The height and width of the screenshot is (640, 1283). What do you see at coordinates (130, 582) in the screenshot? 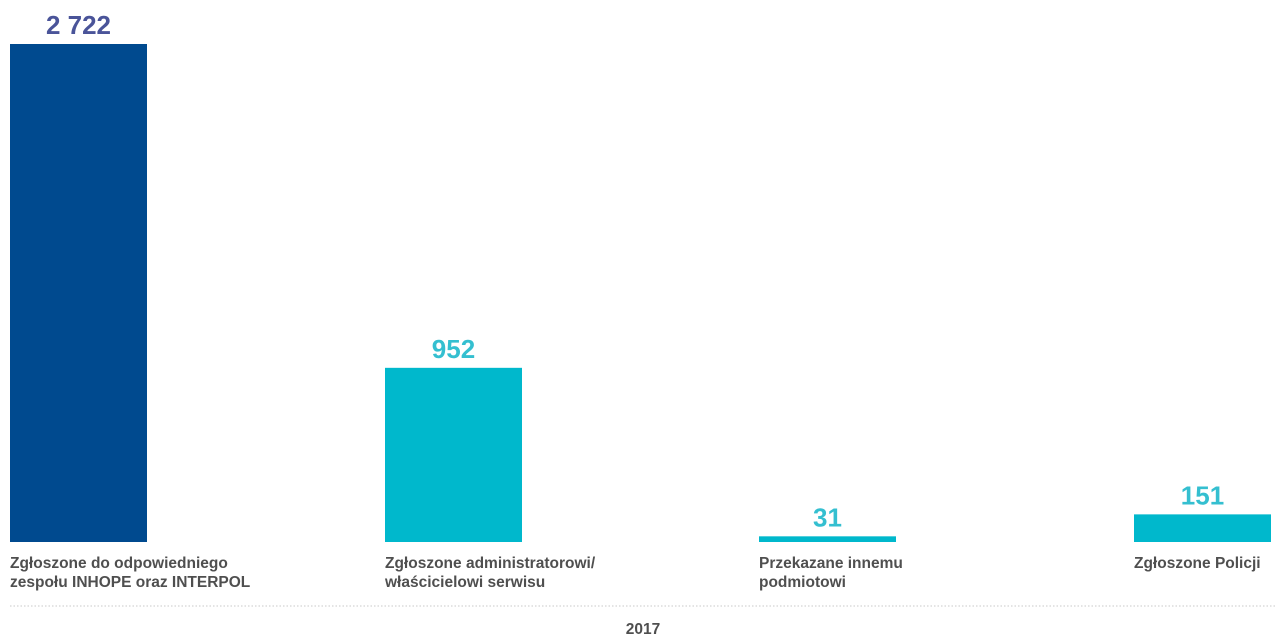
I see `category-label-line: zespołu INHOPE oraz INTERPOL` at bounding box center [130, 582].